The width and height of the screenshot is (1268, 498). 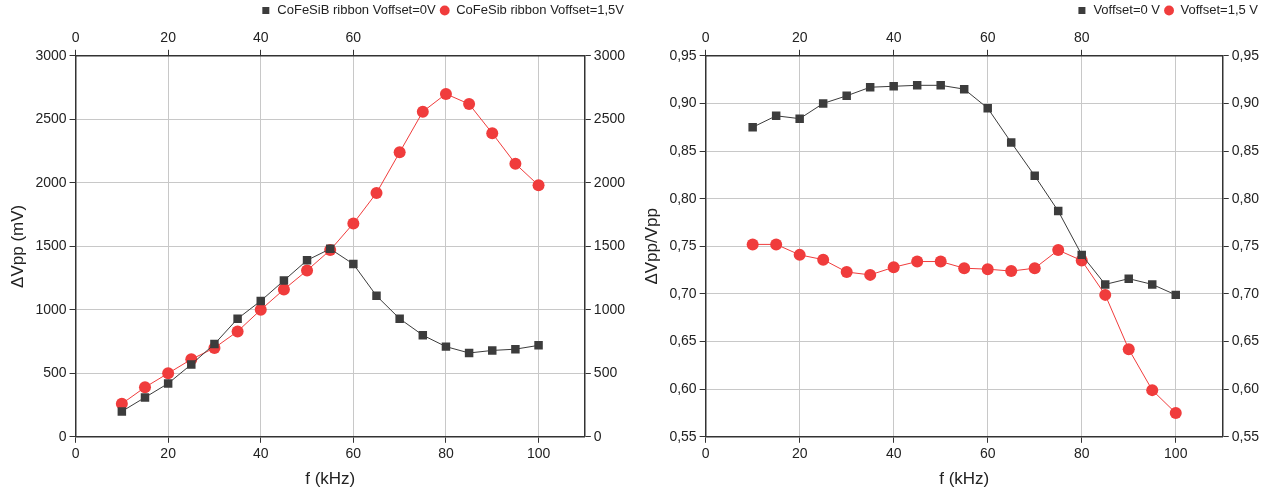 I want to click on y-tick-label: 500, so click(x=55, y=372).